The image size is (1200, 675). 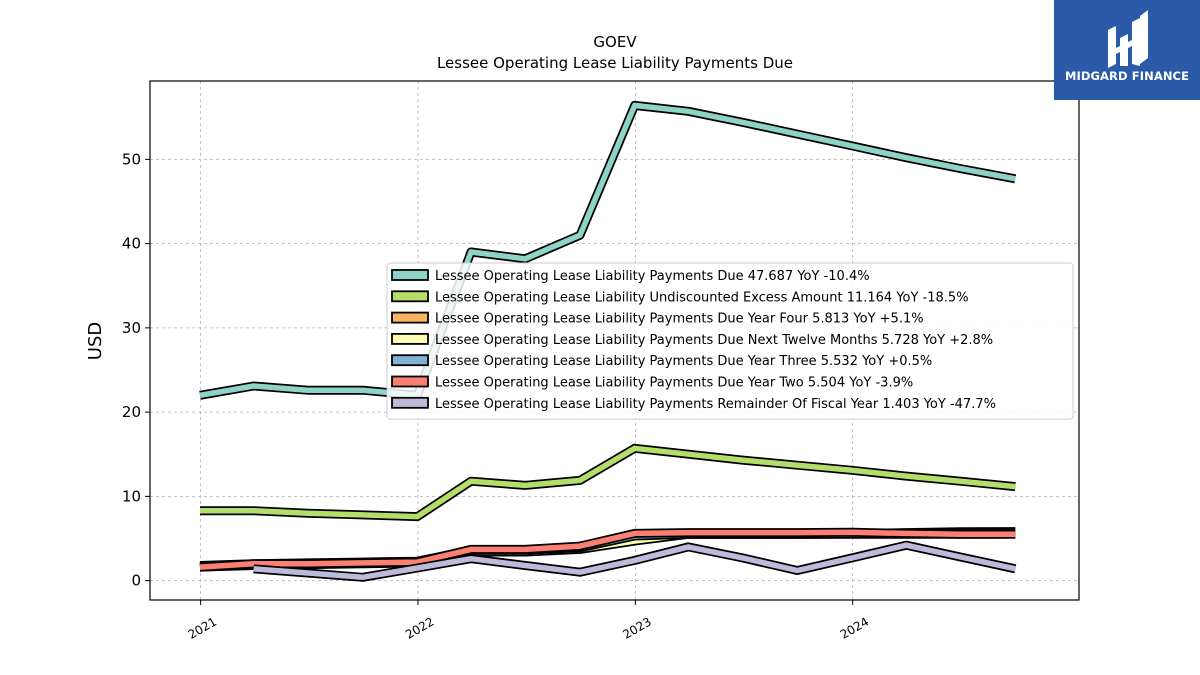 I want to click on x-tick-label: 2023, so click(x=636, y=627).